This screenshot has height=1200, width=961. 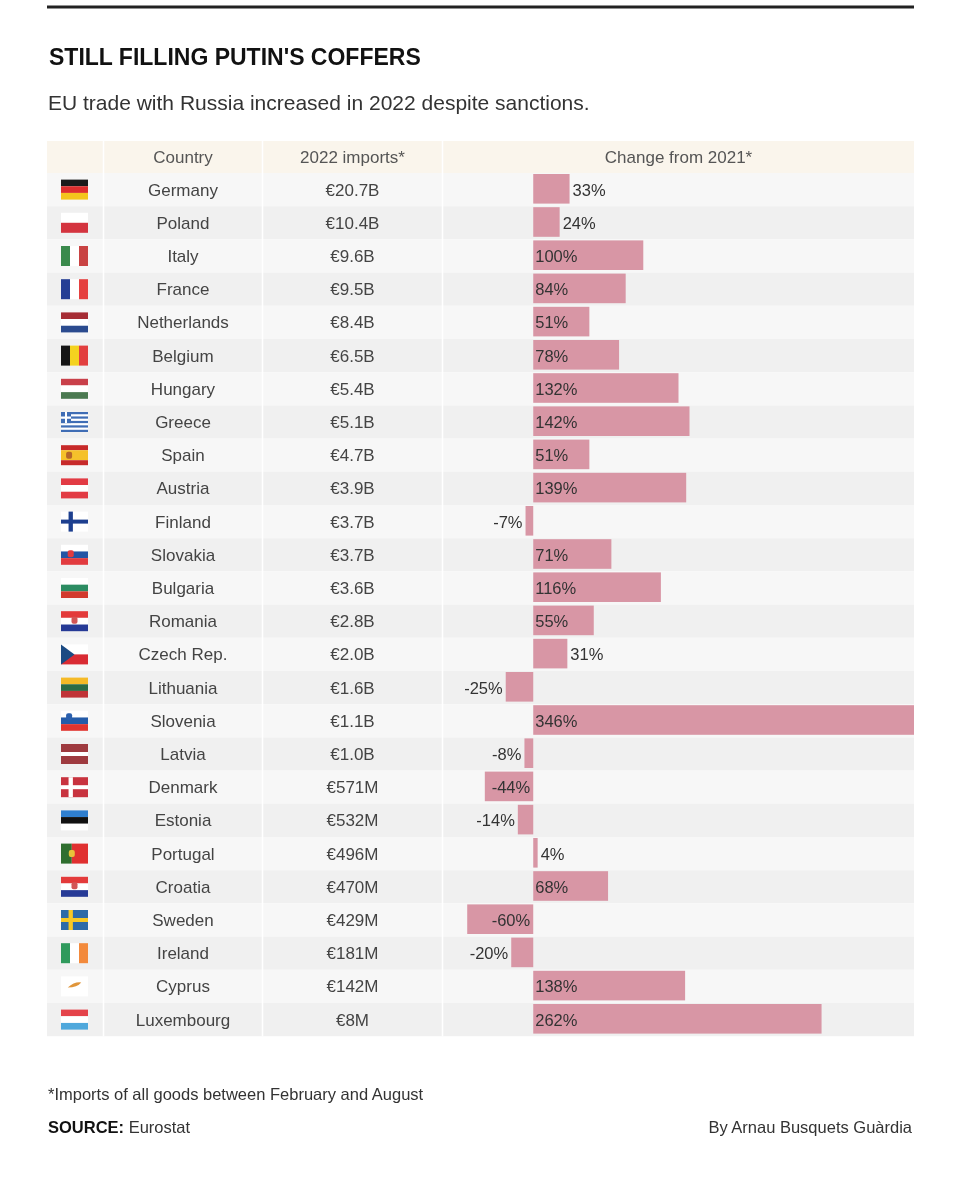 I want to click on y2-tick-label: €3.9B, so click(x=352, y=489).